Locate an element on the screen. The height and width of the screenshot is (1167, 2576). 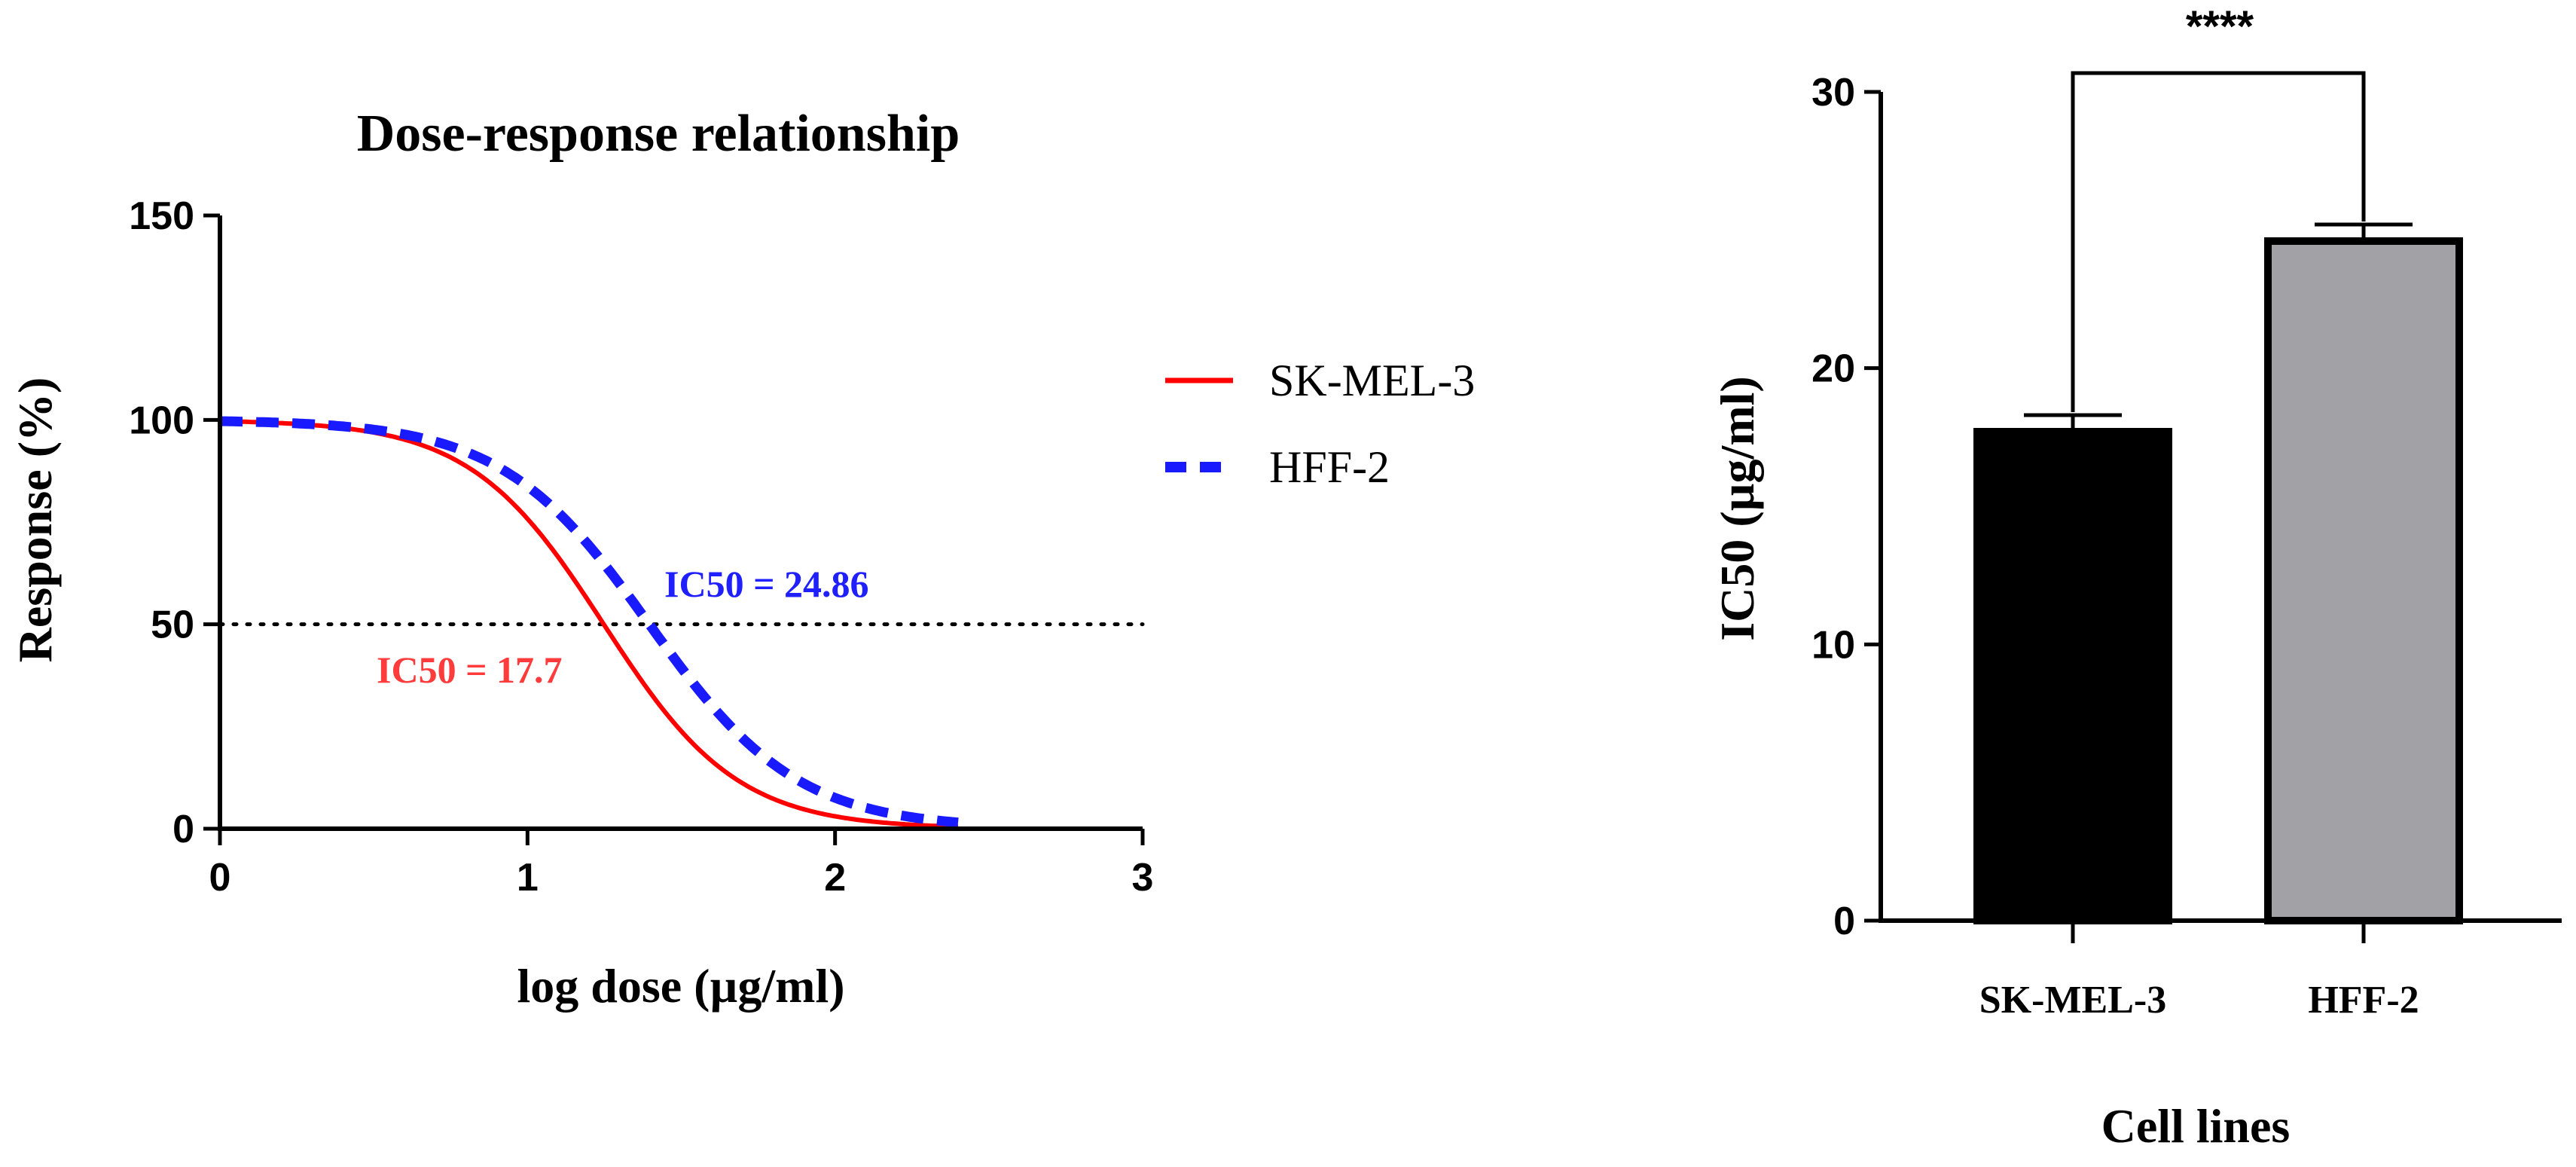
curves is located at coordinates (589, 622).